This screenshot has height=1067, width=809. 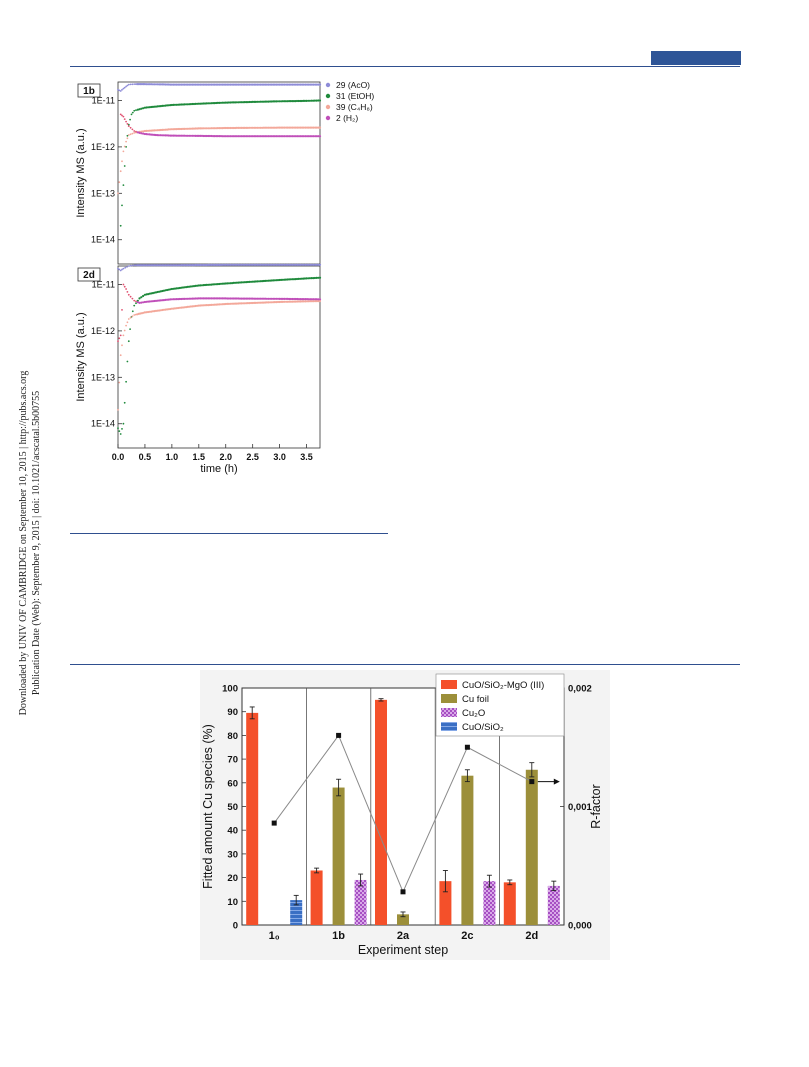 I want to click on legend-label: CuO/SiO₂-MgO (III), so click(x=503, y=685).